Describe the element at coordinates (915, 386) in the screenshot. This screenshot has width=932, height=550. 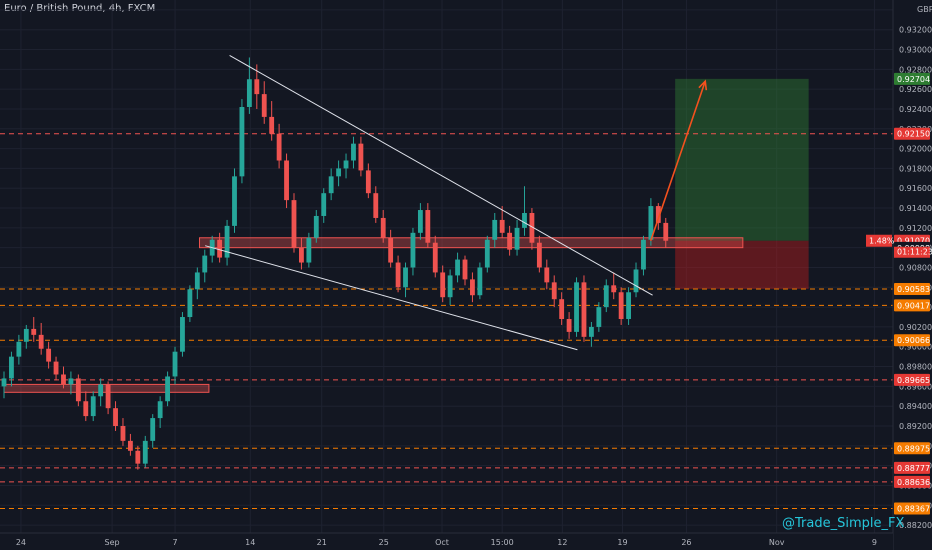
I see `price-tick-label: 0.89600` at that location.